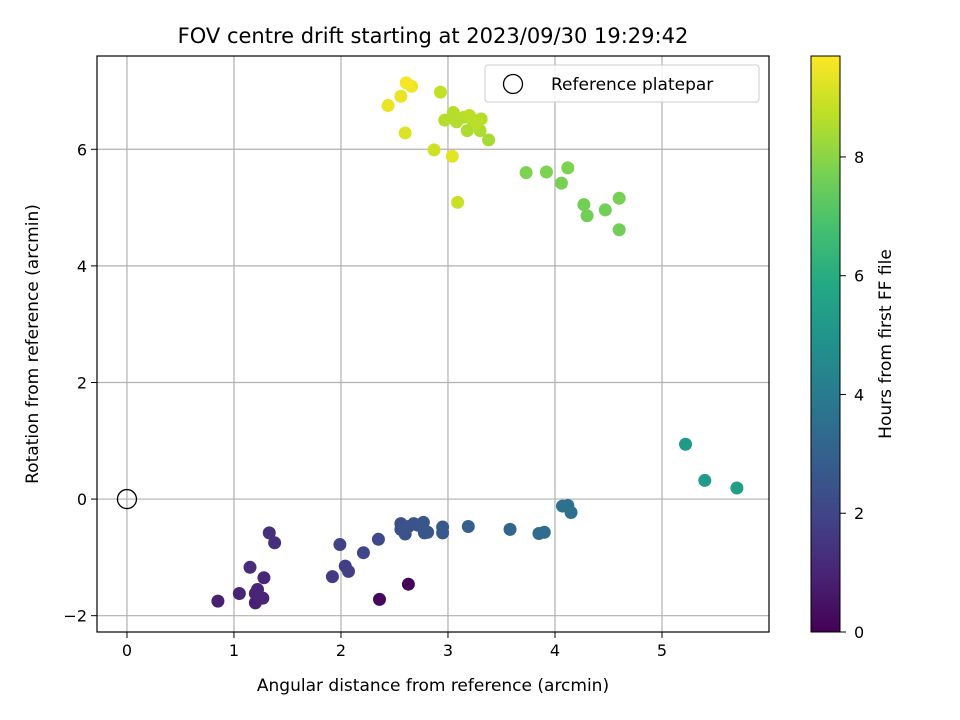 The image size is (960, 720). What do you see at coordinates (127, 650) in the screenshot?
I see `x-tick-label: 0` at bounding box center [127, 650].